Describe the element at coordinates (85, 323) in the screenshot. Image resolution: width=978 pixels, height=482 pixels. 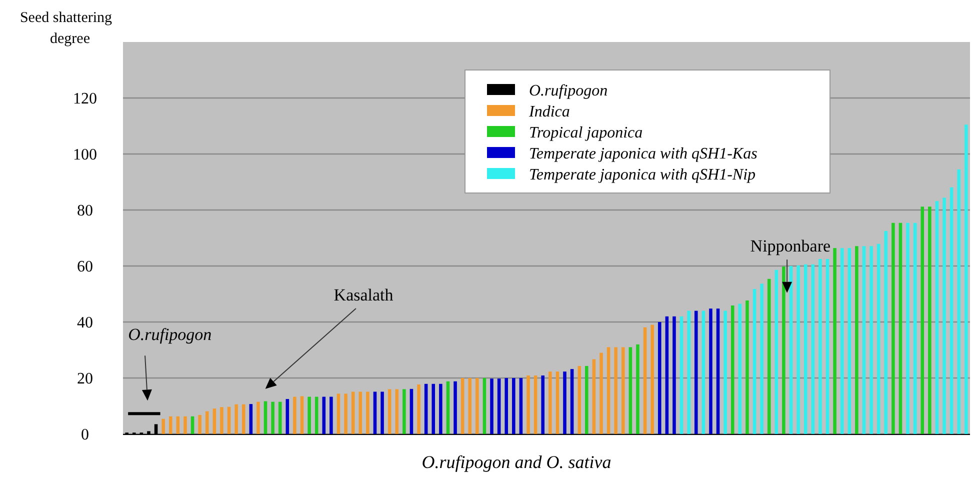
I see `y-tick-label: 40` at that location.